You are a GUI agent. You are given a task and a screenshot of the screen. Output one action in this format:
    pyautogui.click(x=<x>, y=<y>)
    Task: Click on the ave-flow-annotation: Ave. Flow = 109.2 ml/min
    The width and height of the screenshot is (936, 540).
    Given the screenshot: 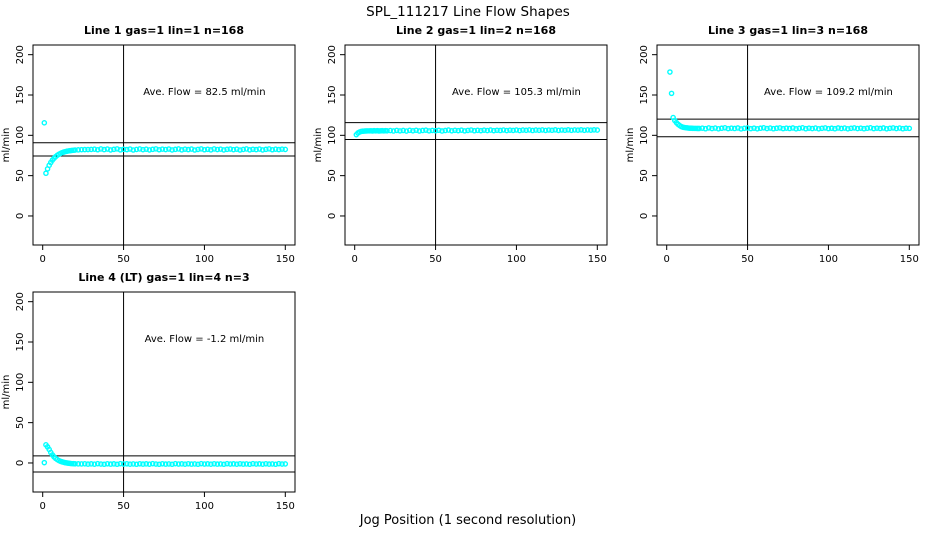 What is the action you would take?
    pyautogui.click(x=828, y=92)
    